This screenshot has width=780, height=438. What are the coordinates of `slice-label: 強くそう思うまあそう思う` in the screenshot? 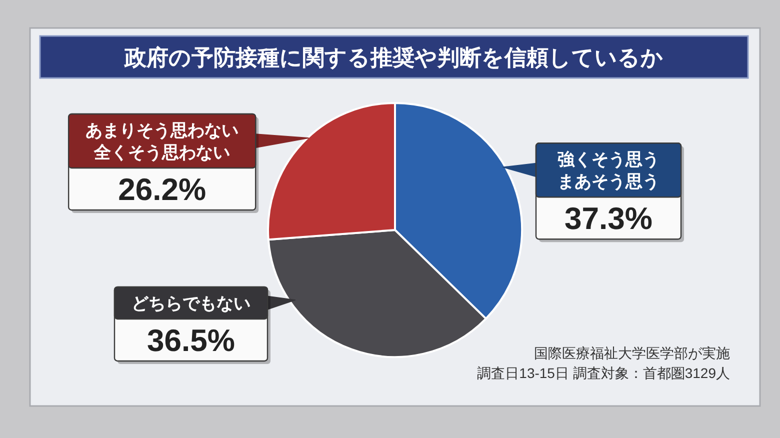 It's located at (609, 171).